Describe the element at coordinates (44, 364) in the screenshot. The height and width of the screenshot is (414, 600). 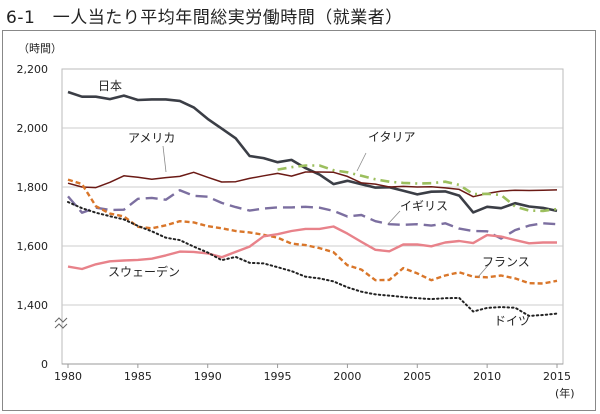
I see `y-tick-label: 0` at that location.